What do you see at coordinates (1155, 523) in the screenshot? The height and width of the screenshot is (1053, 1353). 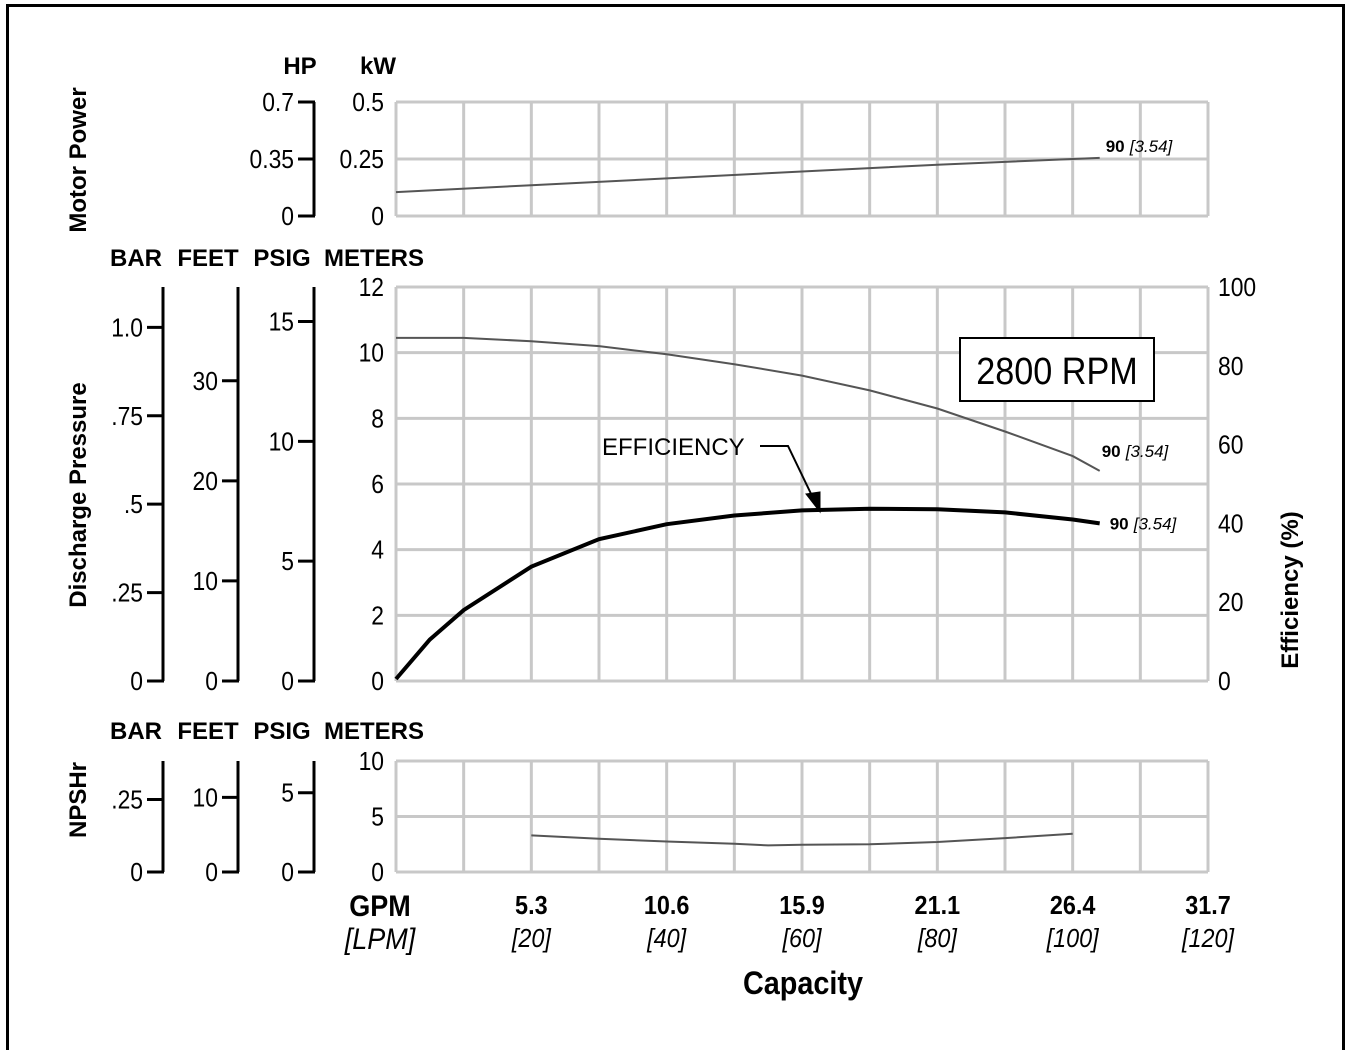 I see `efficiency-curve-label-italic: [3.54]` at bounding box center [1155, 523].